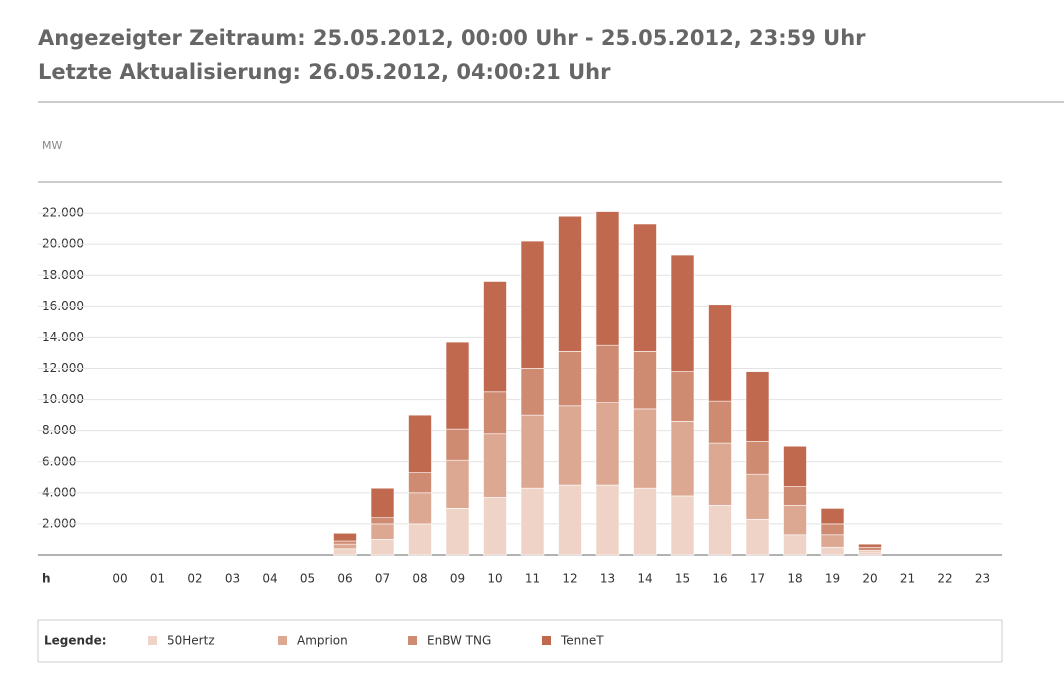 The width and height of the screenshot is (1064, 700). What do you see at coordinates (494, 579) in the screenshot?
I see `x-tick-label: 10` at bounding box center [494, 579].